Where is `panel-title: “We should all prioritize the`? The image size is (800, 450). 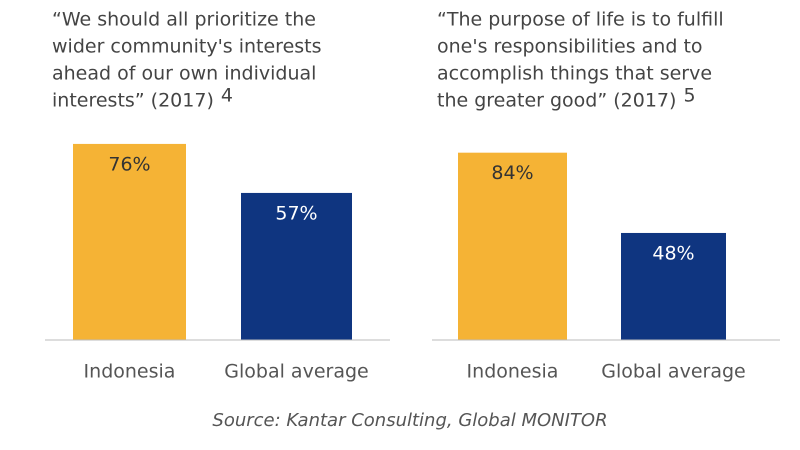
panel-title: “We should all prioritize the is located at coordinates (184, 20).